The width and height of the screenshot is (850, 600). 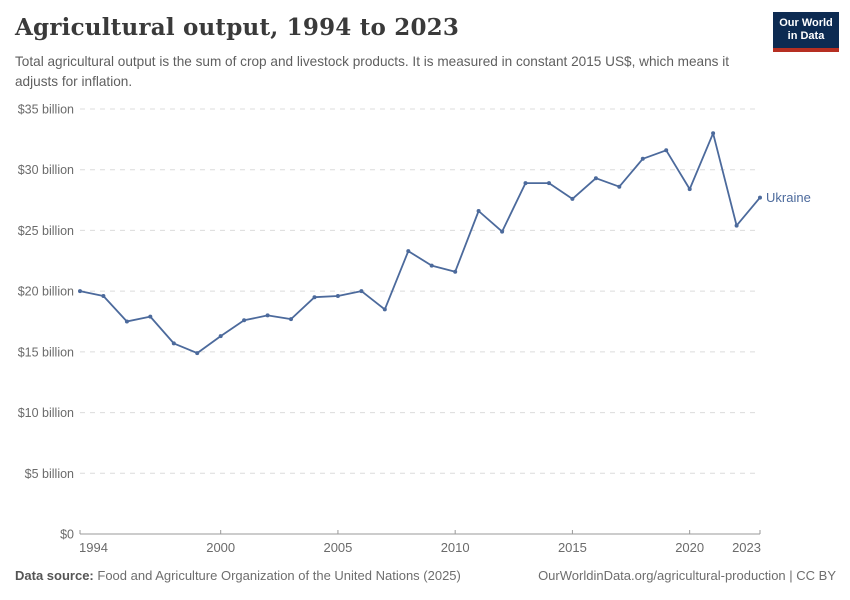 What do you see at coordinates (49, 474) in the screenshot?
I see `y-axis-tick-label: $5 billion` at bounding box center [49, 474].